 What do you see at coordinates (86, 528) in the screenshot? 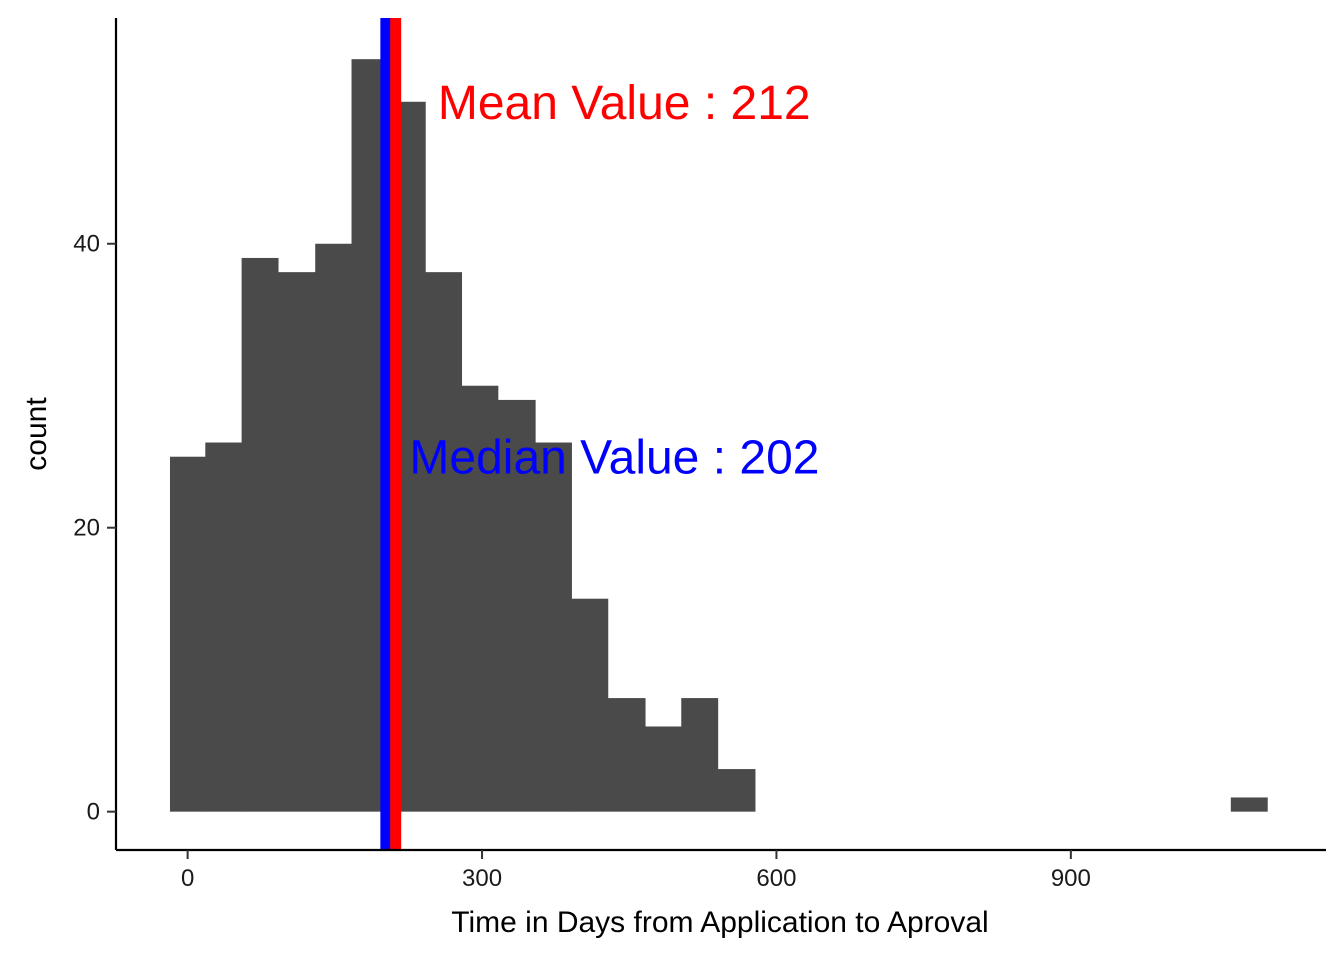
I see `y-tick-label: 20` at bounding box center [86, 528].